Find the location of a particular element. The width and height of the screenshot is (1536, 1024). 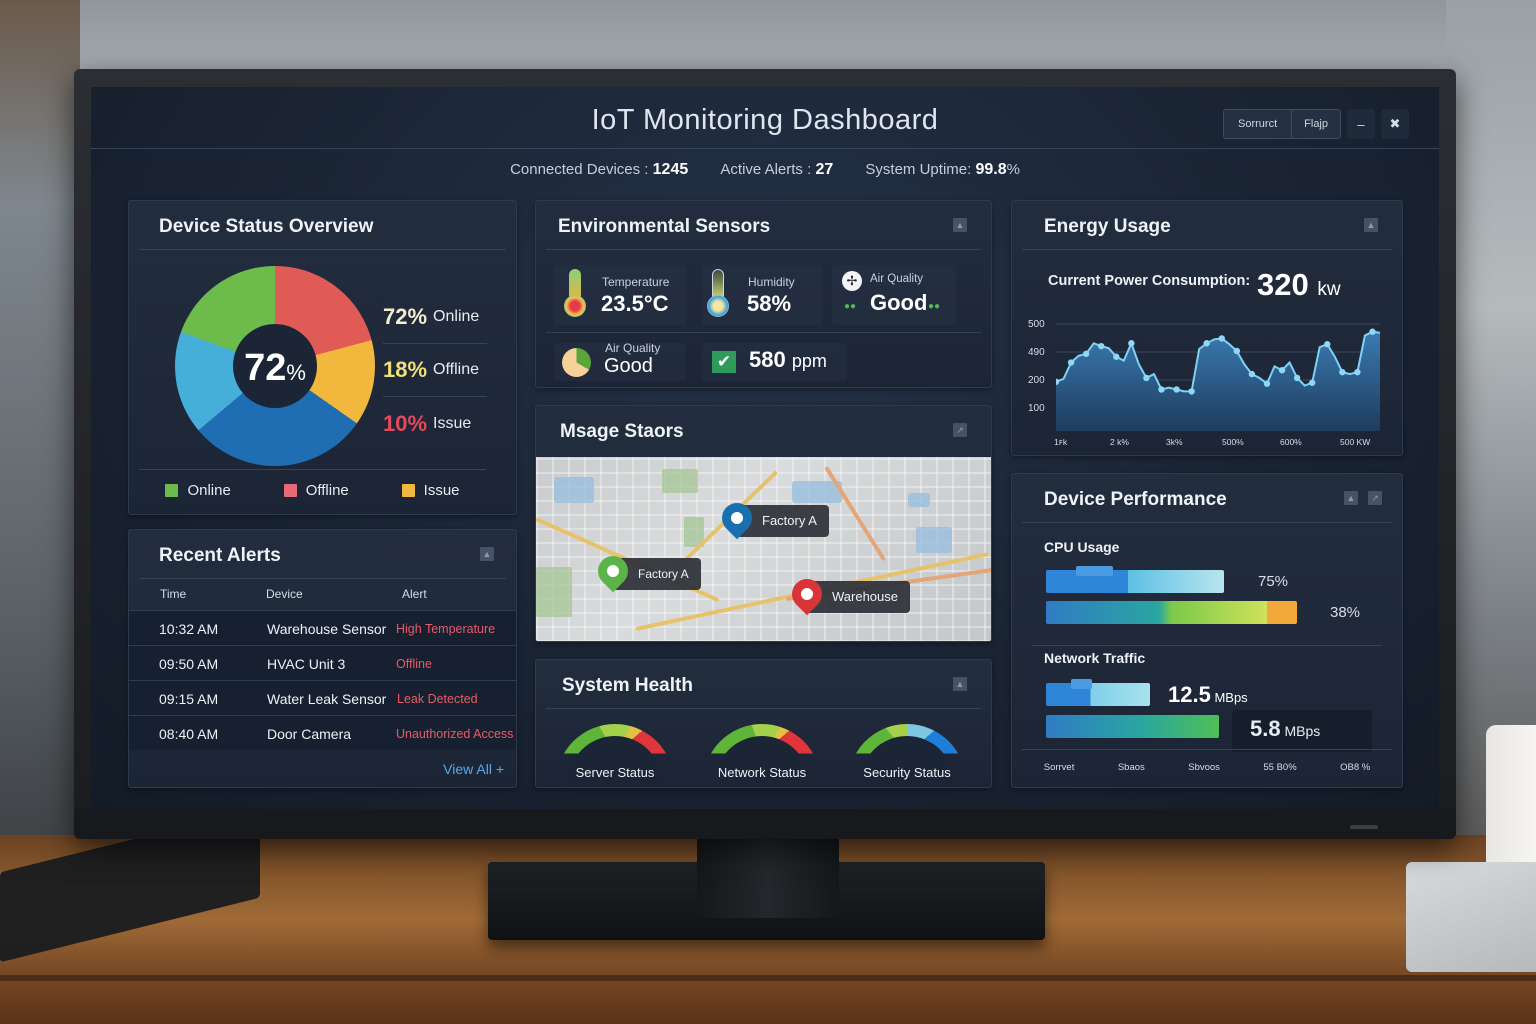

co2-sensor: ✔ 580 ppm is located at coordinates (774, 362).